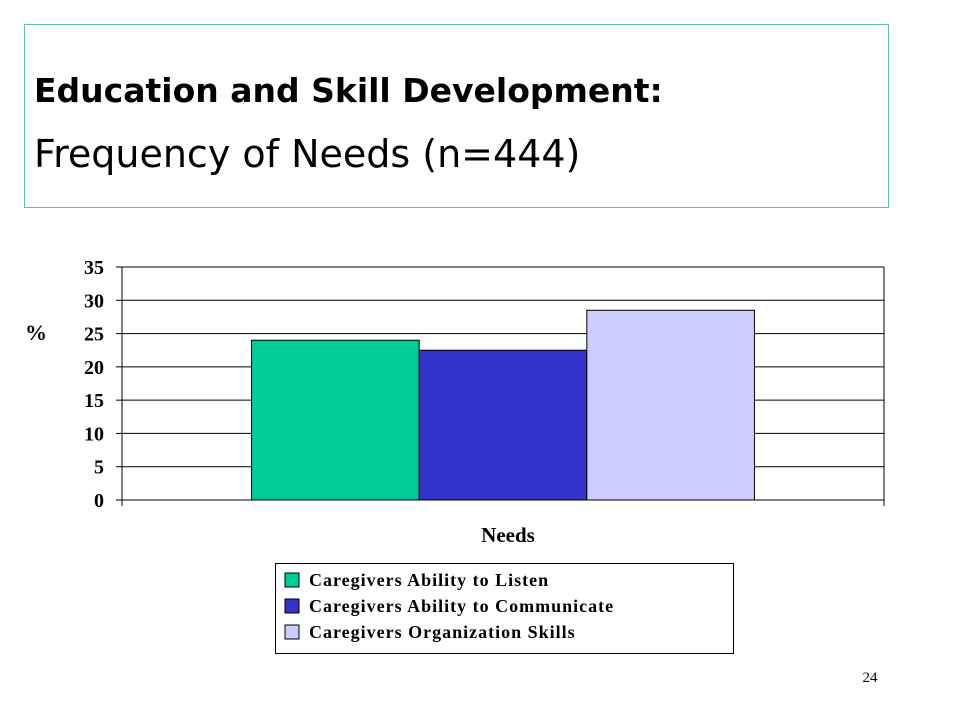 The width and height of the screenshot is (960, 720). I want to click on y-tick-label: 25, so click(94, 335).